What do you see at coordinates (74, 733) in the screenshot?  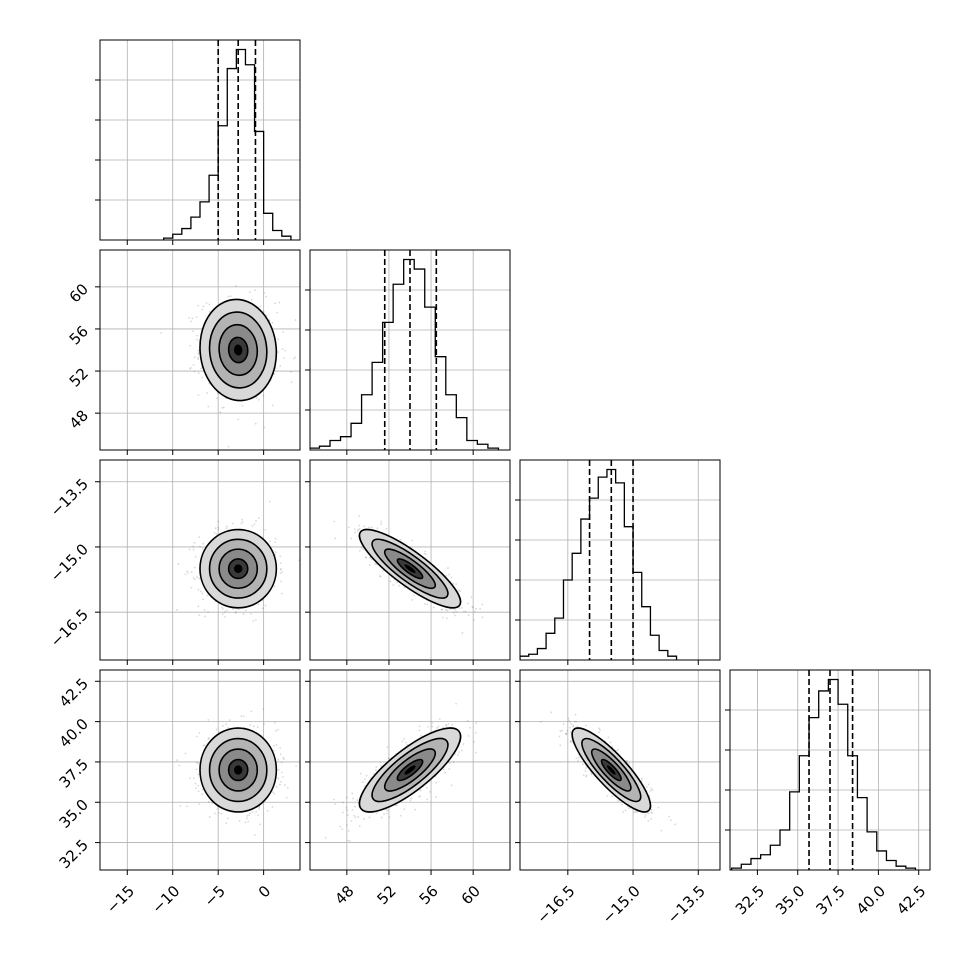 I see `y-tick-label: 40.0` at bounding box center [74, 733].